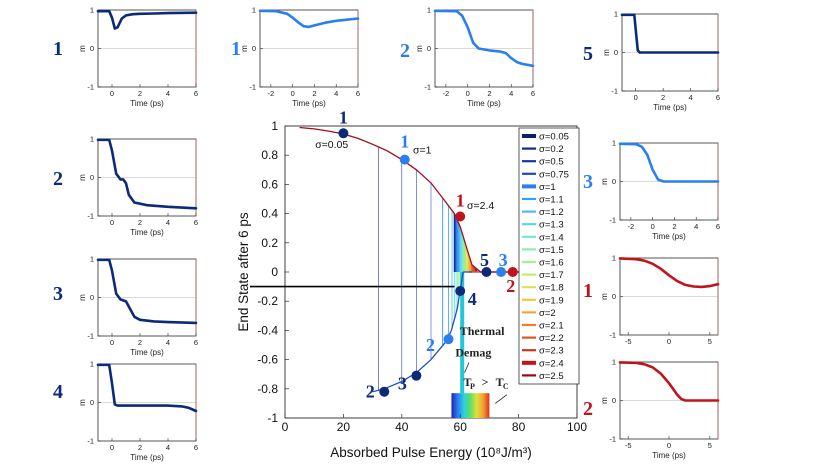  Describe the element at coordinates (58, 49) in the screenshot. I see `inset-number-label: 1` at that location.